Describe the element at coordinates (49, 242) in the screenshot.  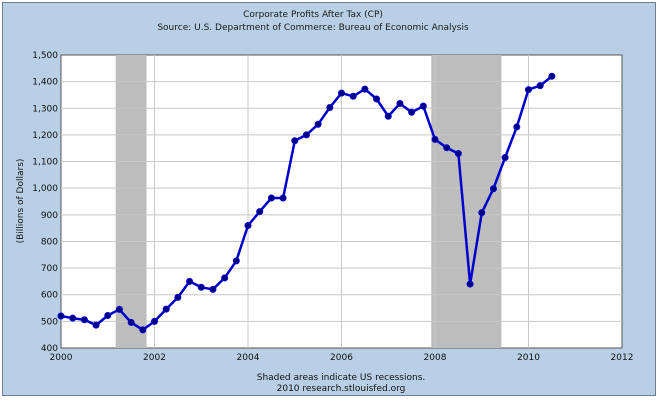
I see `y-tick-label: 800` at that location.